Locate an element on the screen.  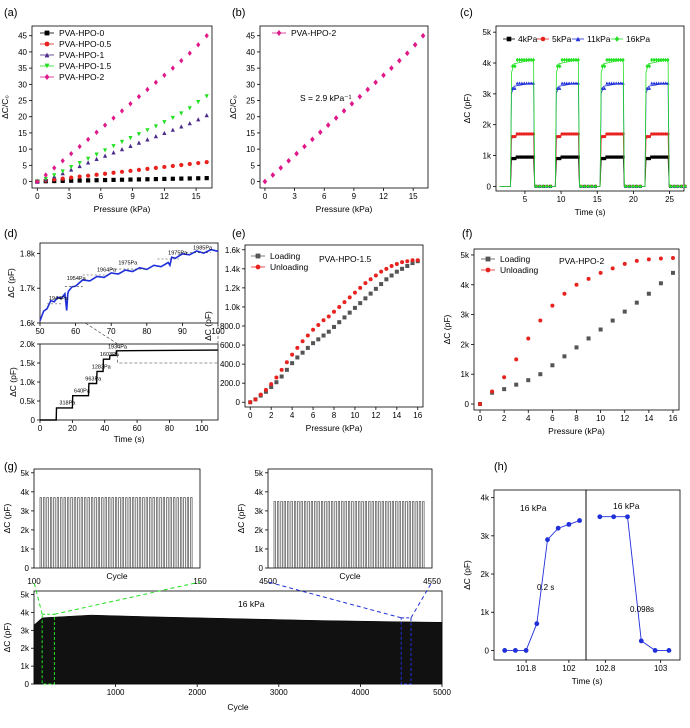
g-inset-1-x-tick-label: 150 is located at coordinates (200, 581).